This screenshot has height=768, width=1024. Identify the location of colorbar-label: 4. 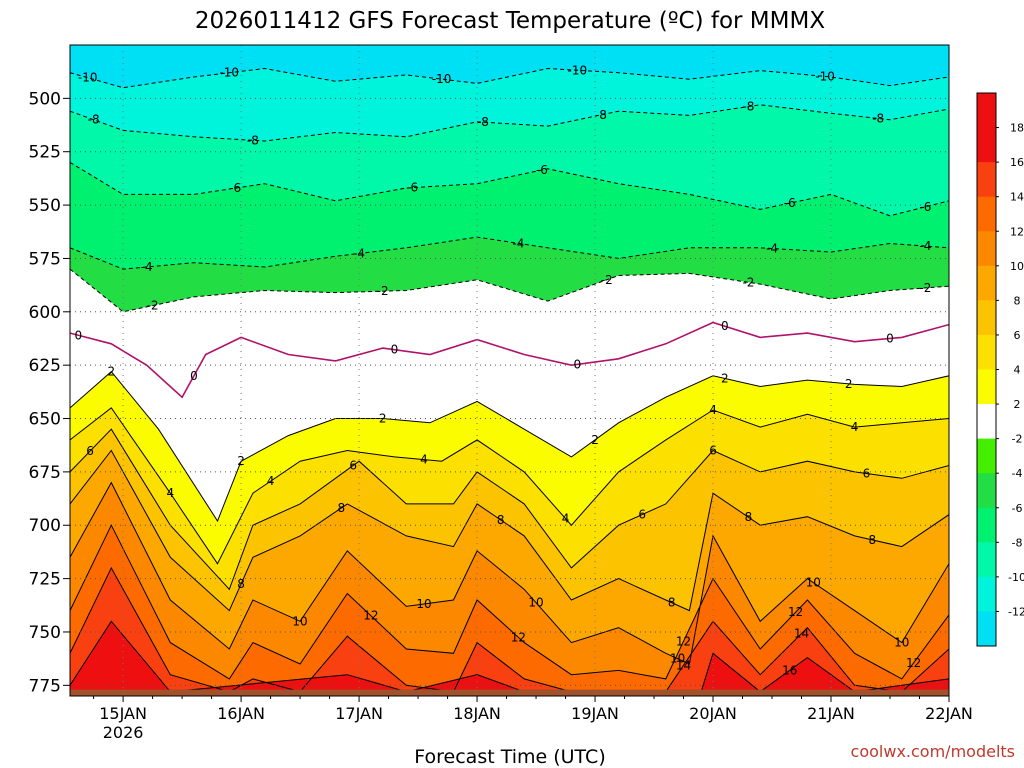
(1017, 370).